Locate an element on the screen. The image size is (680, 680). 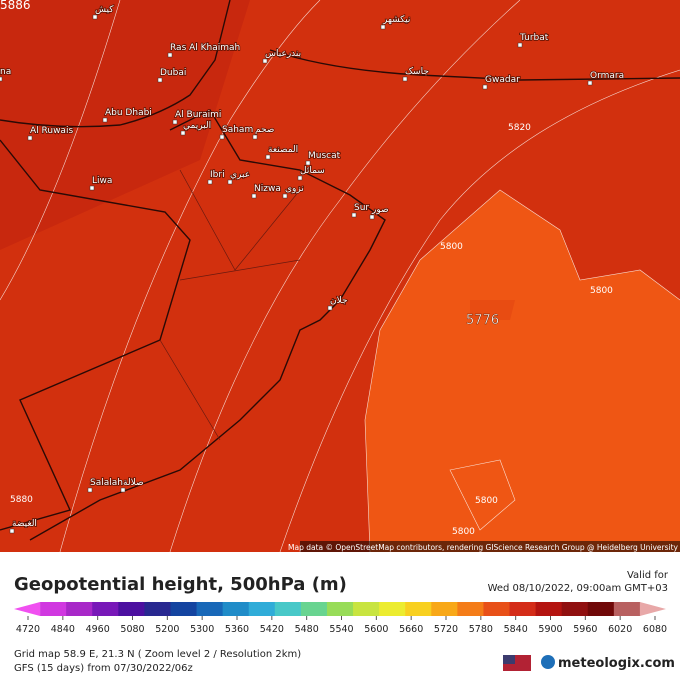
colorbar-label: 5840 is located at coordinates (516, 629).